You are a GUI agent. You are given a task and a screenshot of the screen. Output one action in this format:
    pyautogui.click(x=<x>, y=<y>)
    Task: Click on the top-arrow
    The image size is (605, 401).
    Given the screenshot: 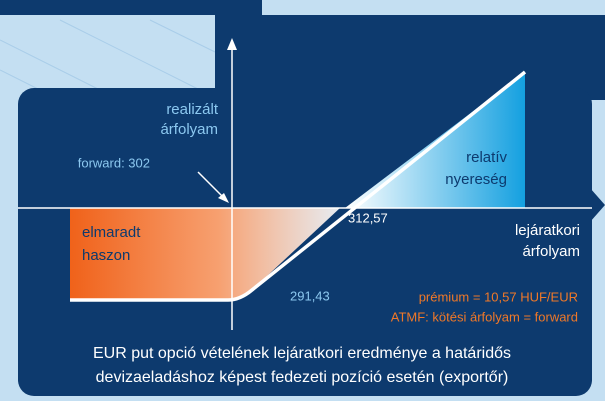 What is the action you would take?
    pyautogui.click(x=237, y=11)
    